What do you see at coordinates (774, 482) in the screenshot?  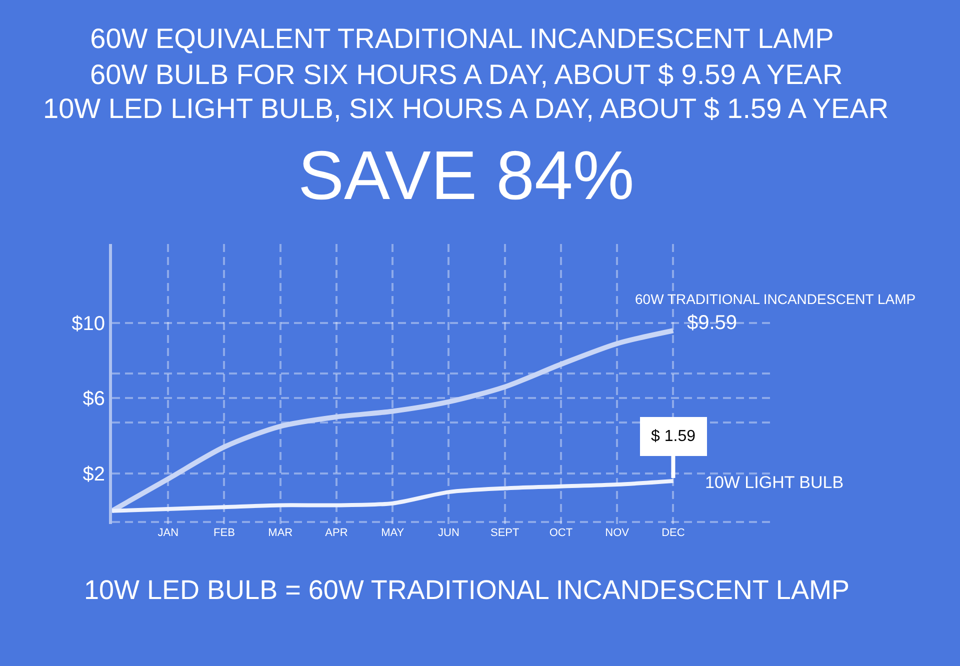 I see `series-label: 10W LIGHT BULB` at bounding box center [774, 482].